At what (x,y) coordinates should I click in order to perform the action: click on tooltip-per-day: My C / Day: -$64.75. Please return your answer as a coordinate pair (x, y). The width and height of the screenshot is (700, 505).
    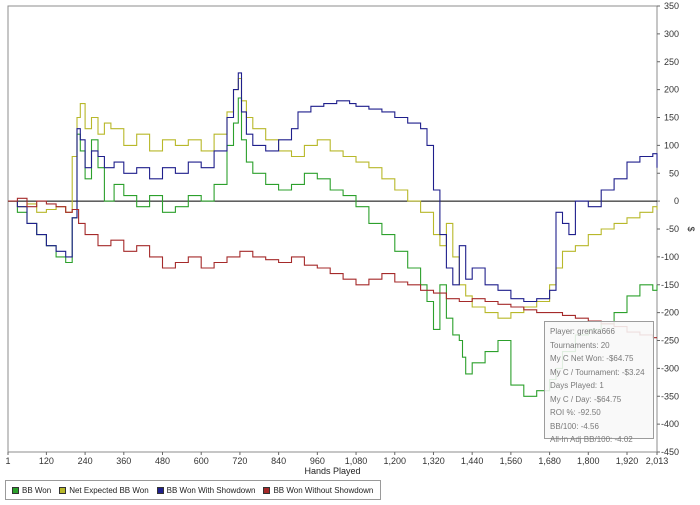
    Looking at the image, I should click on (586, 399).